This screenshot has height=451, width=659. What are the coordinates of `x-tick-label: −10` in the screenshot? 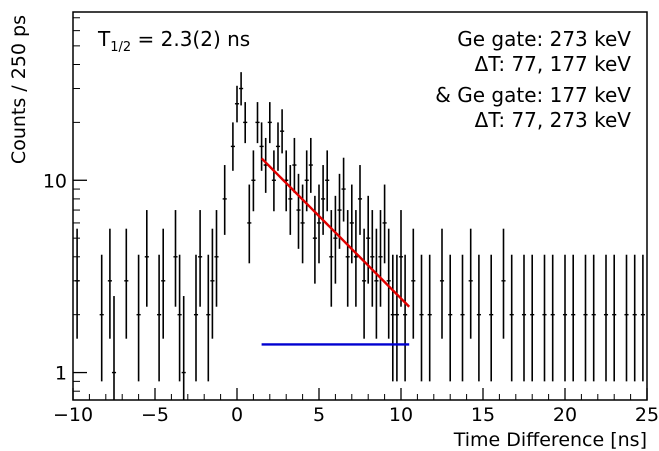 It's located at (73, 415).